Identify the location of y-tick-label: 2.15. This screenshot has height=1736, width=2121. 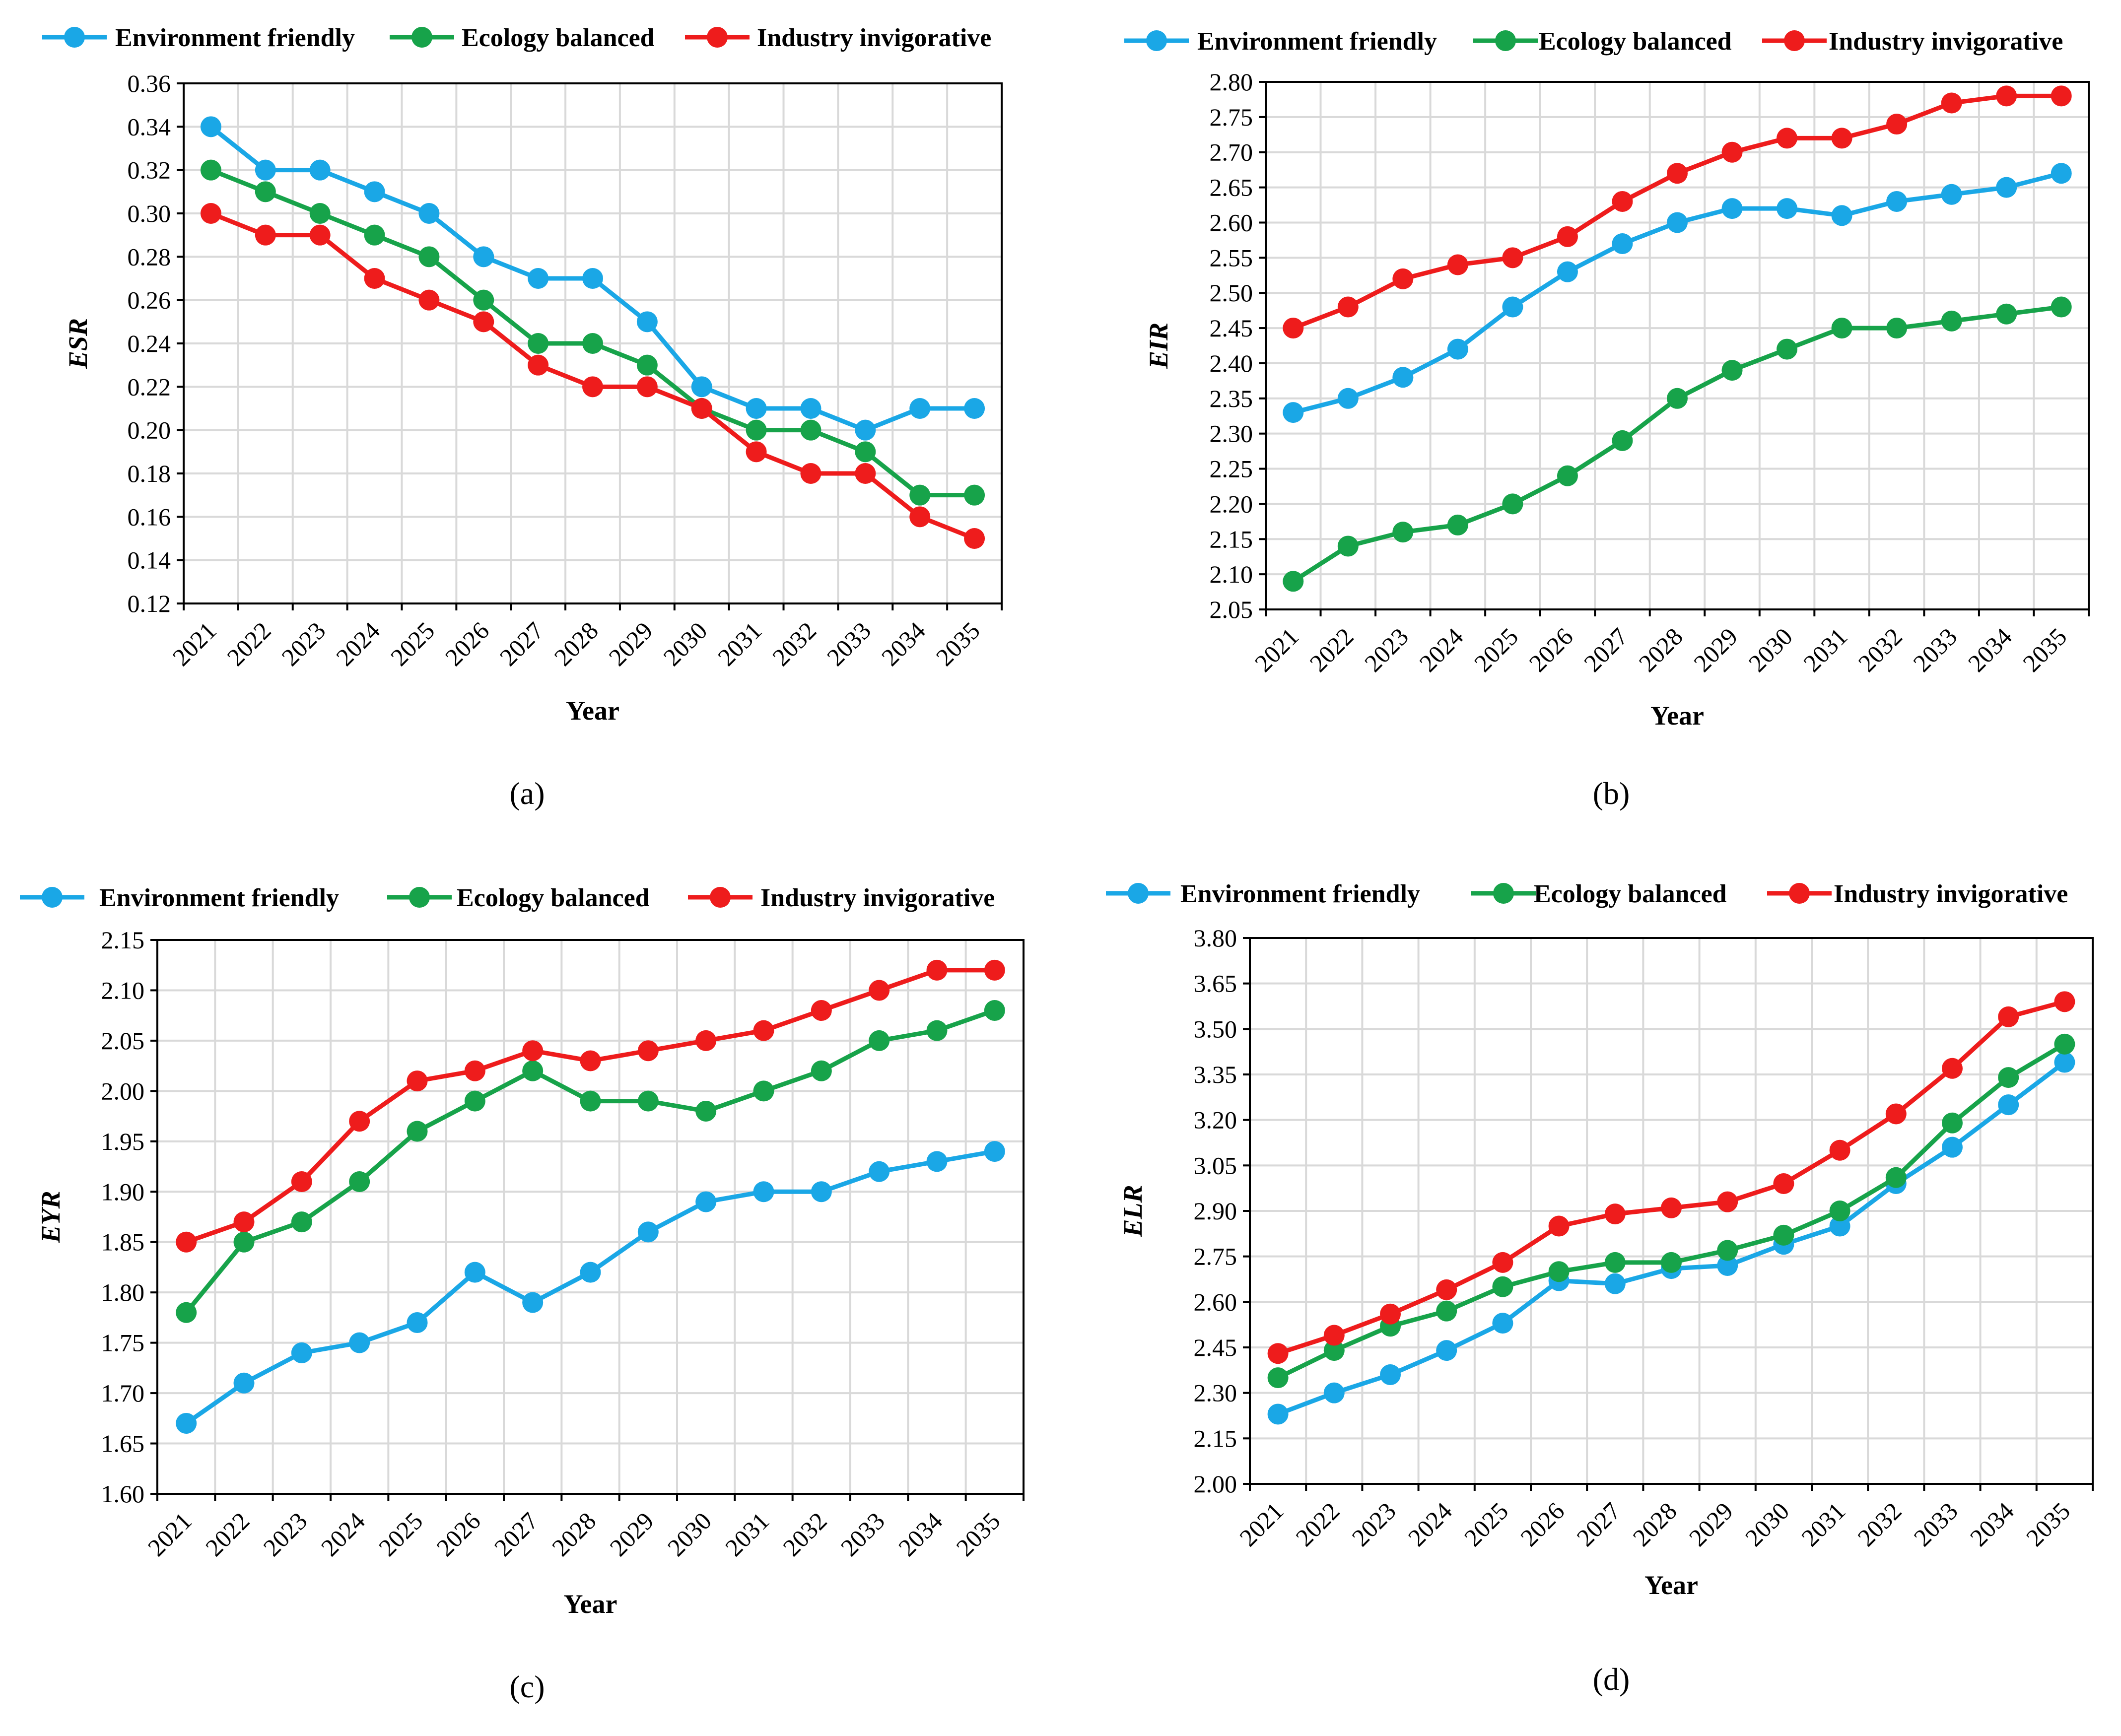
(1231, 539).